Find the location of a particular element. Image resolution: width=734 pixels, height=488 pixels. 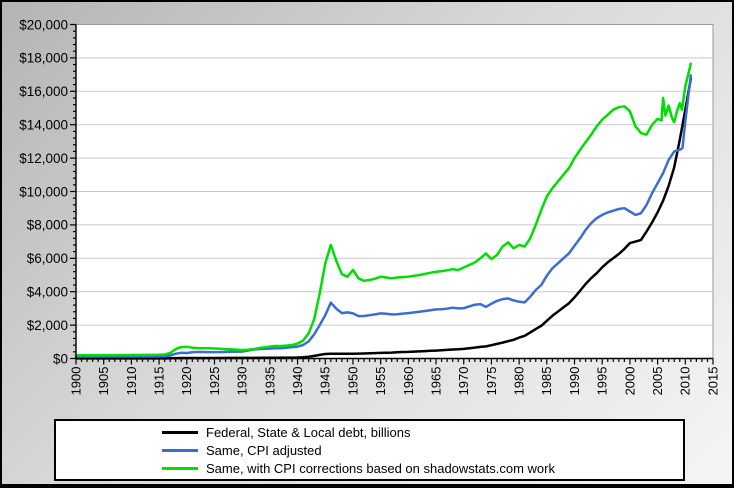

y-axis-label: $10,000 is located at coordinates (43, 191).